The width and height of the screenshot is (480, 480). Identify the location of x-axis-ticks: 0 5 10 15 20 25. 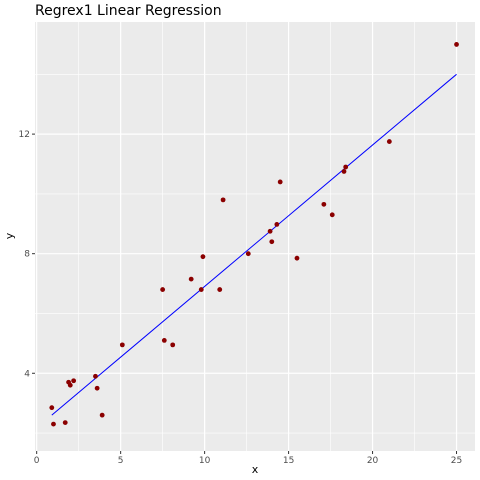
(248, 458).